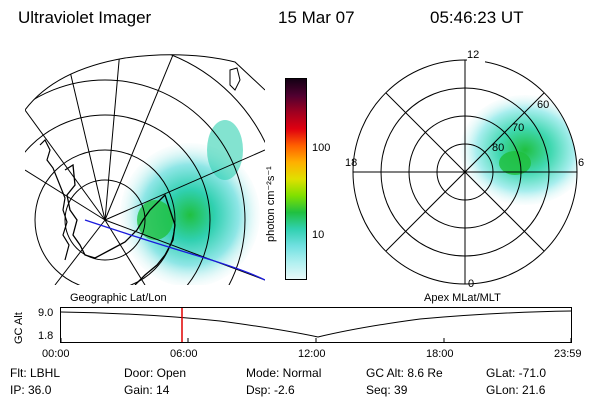 This screenshot has width=600, height=400. What do you see at coordinates (147, 390) in the screenshot?
I see `gain-readout: Gain: 14` at bounding box center [147, 390].